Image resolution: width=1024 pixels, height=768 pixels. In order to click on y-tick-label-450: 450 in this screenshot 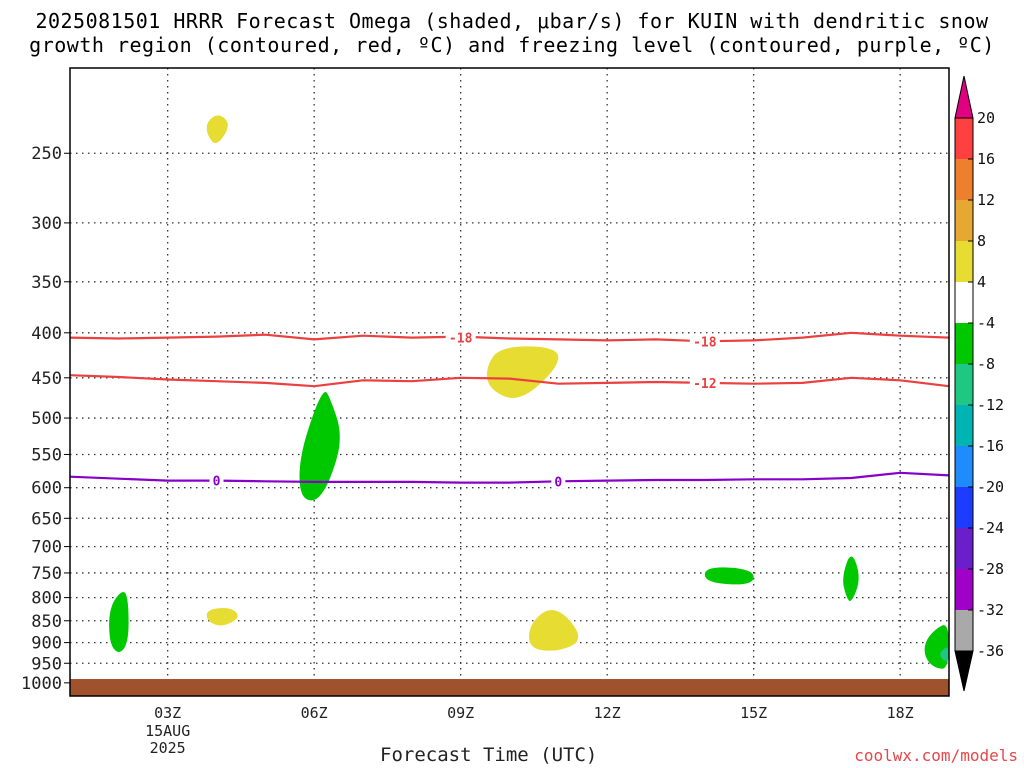, I will do `click(46, 379)`.